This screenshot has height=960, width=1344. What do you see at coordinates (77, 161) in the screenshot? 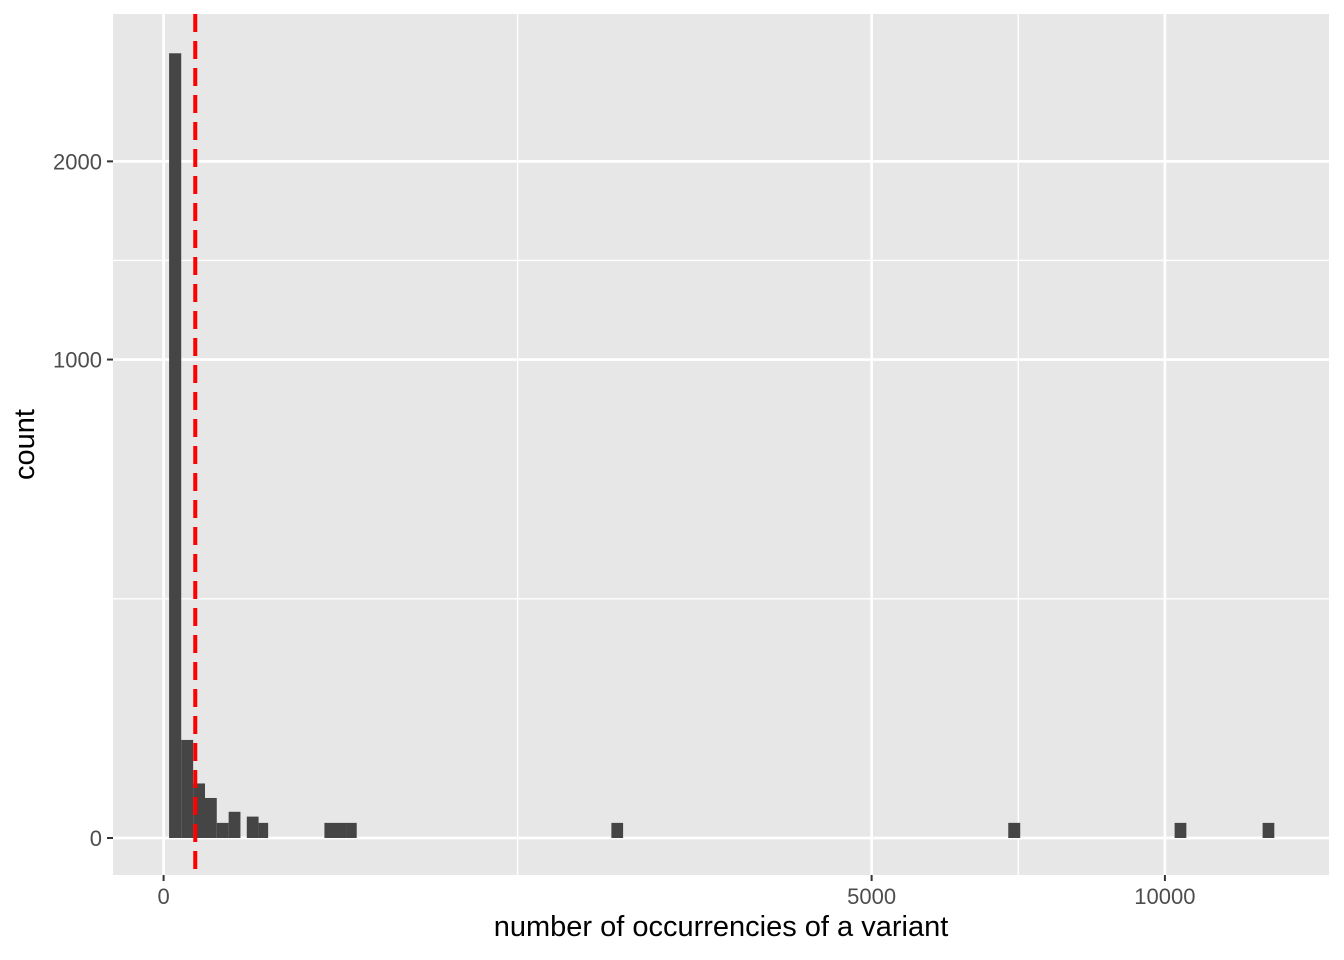
I see `y-tick-label: 2000` at bounding box center [77, 161].